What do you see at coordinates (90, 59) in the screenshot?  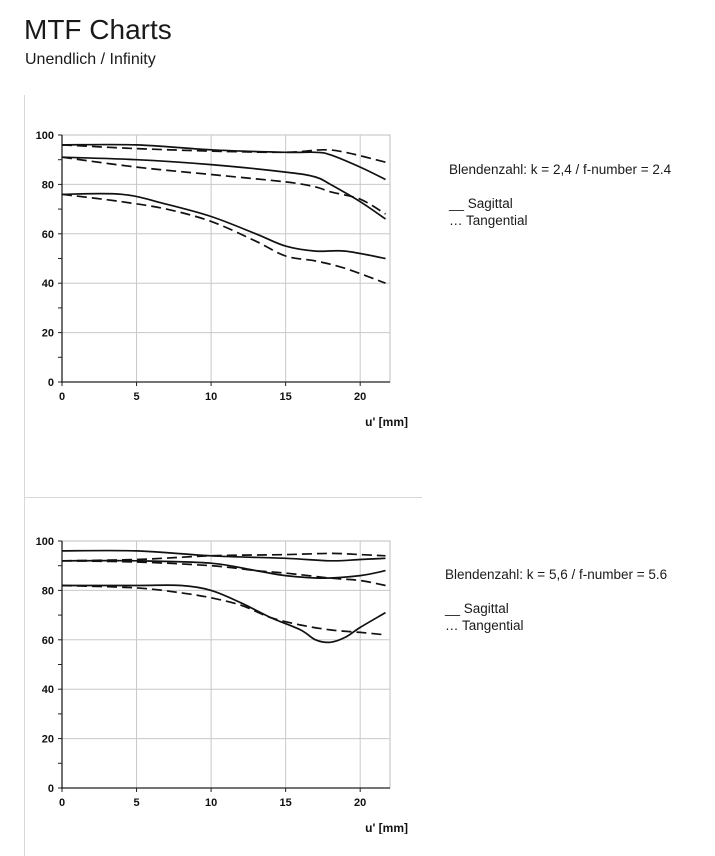 I see `page-subtitle: Unendlich / Infinity` at bounding box center [90, 59].